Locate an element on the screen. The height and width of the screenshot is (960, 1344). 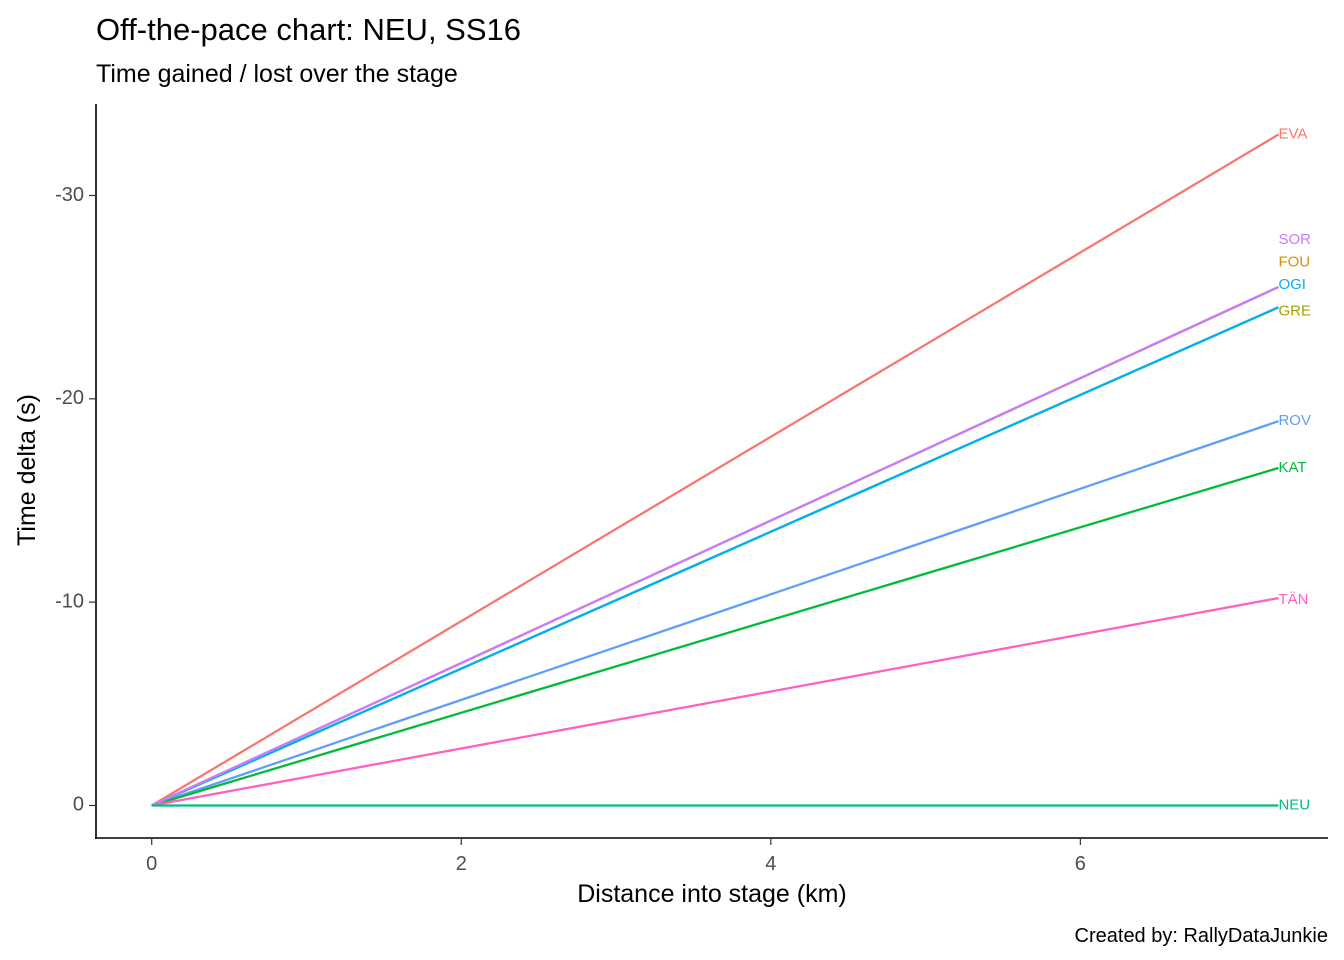
y-tick-label: -10 is located at coordinates (69, 601).